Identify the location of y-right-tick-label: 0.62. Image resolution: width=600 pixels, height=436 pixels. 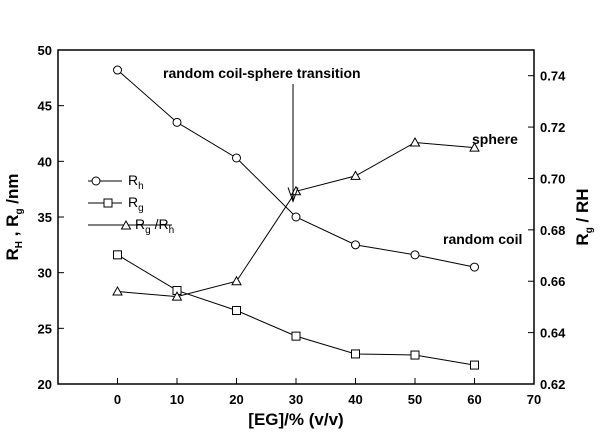
(552, 384).